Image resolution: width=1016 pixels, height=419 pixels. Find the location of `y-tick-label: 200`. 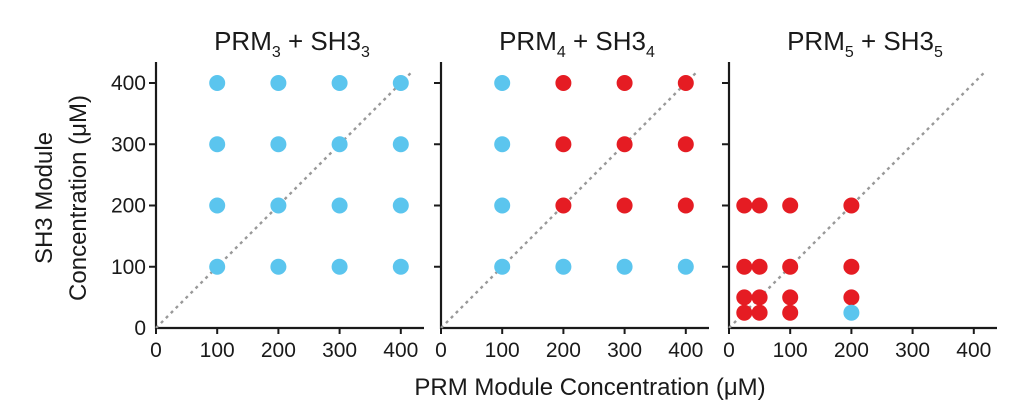

y-tick-label: 200 is located at coordinates (128, 206).